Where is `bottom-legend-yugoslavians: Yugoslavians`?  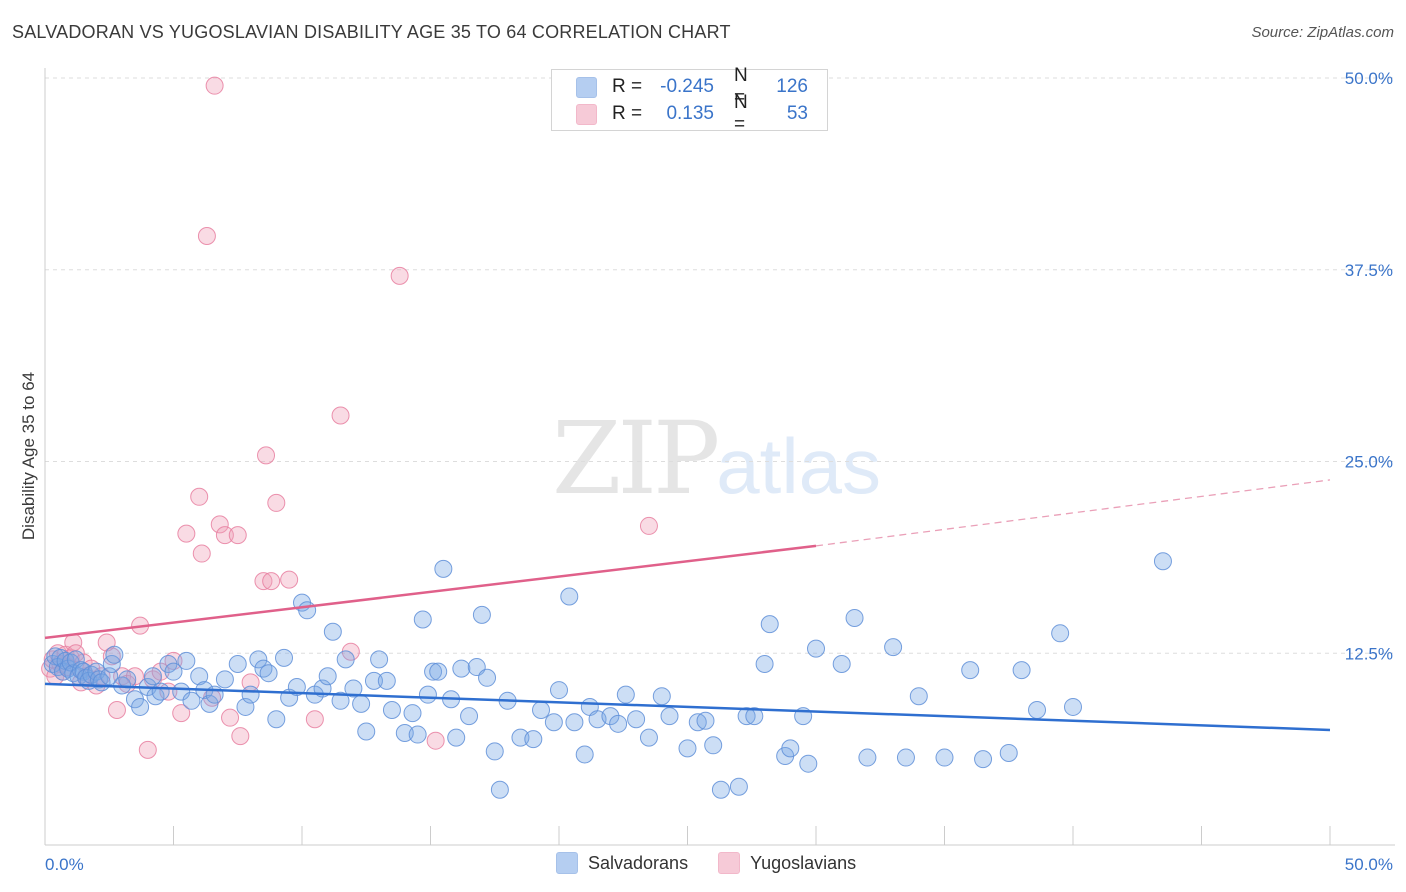 bottom-legend-yugoslavians: Yugoslavians is located at coordinates (787, 863).